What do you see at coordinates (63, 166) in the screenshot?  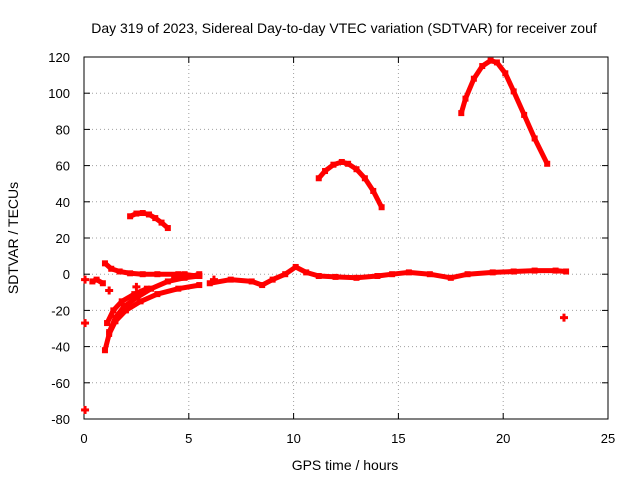 I see `y-tick-label: 60` at bounding box center [63, 166].